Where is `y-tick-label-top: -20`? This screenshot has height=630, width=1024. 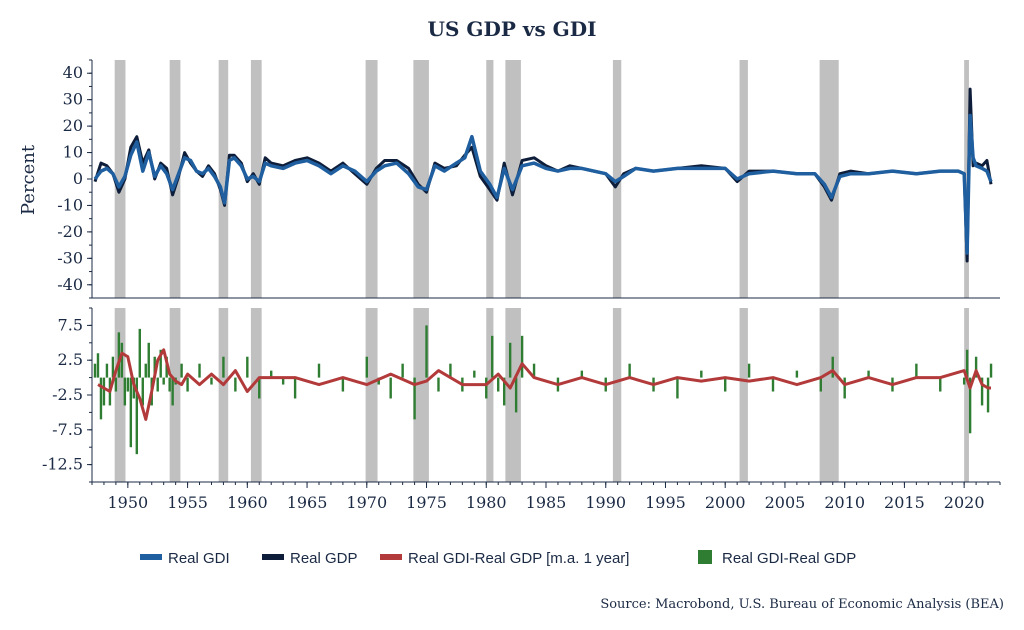
y-tick-label-top: -20 is located at coordinates (70, 231).